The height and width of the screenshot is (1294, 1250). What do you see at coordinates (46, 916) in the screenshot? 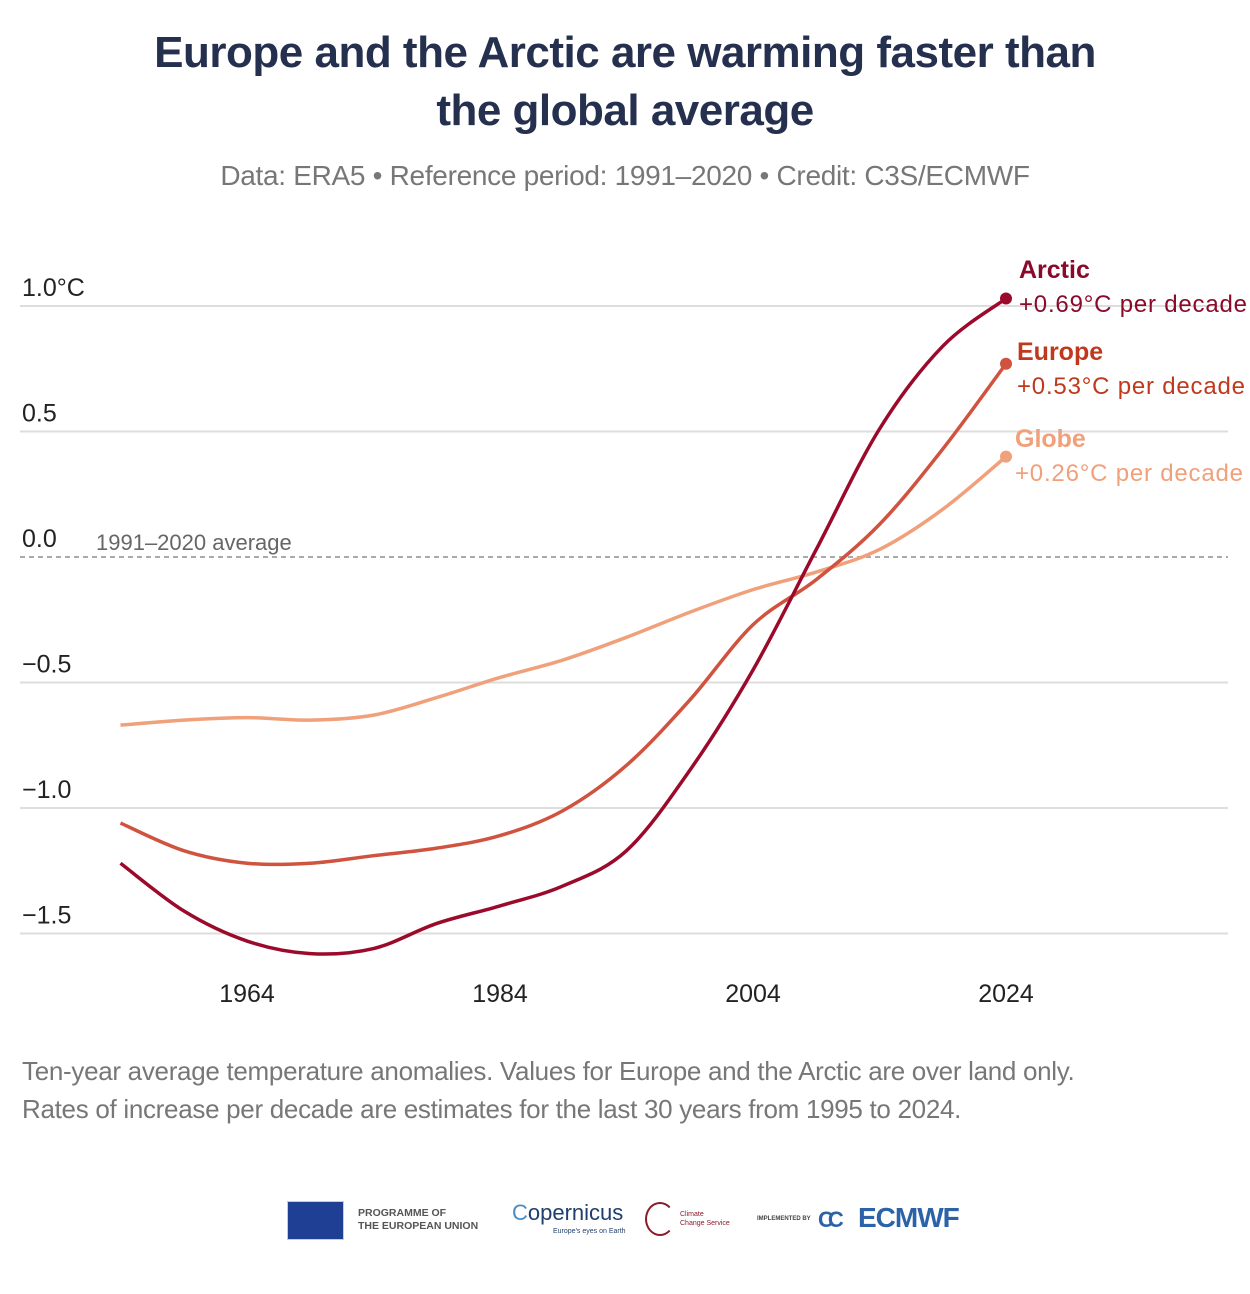
I see `y-tick-label: −1.5` at bounding box center [46, 916].